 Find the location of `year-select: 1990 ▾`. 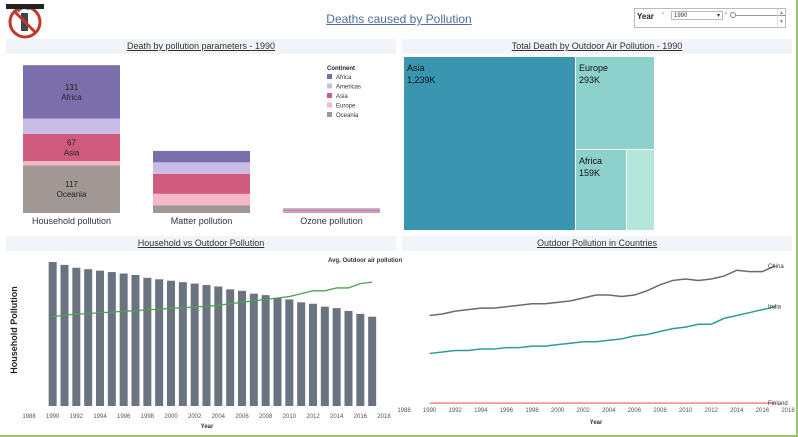

year-select: 1990 ▾ is located at coordinates (697, 15).